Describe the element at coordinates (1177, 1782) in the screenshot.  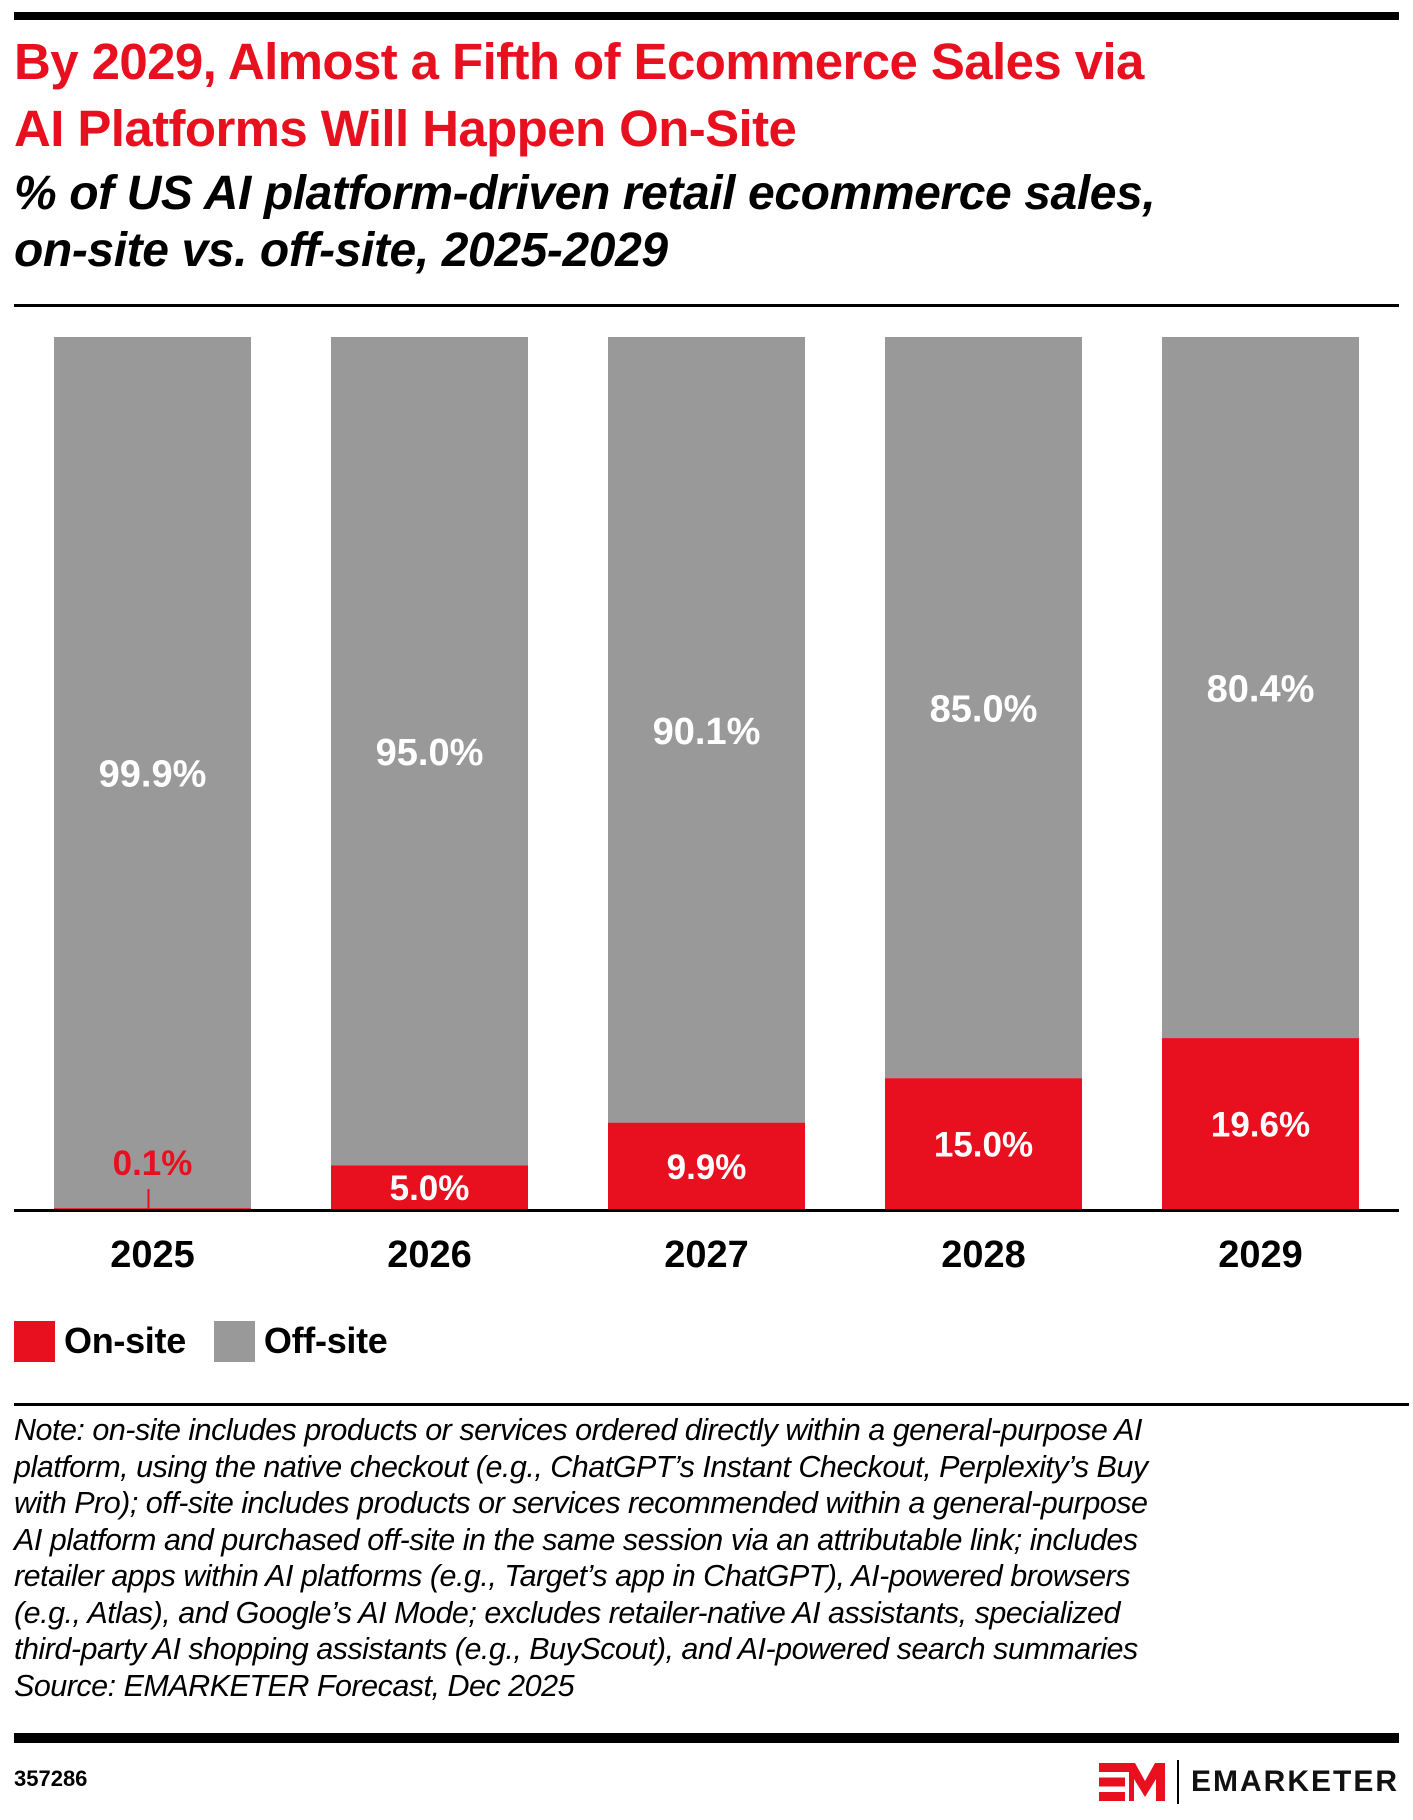
I see `logo-divider` at that location.